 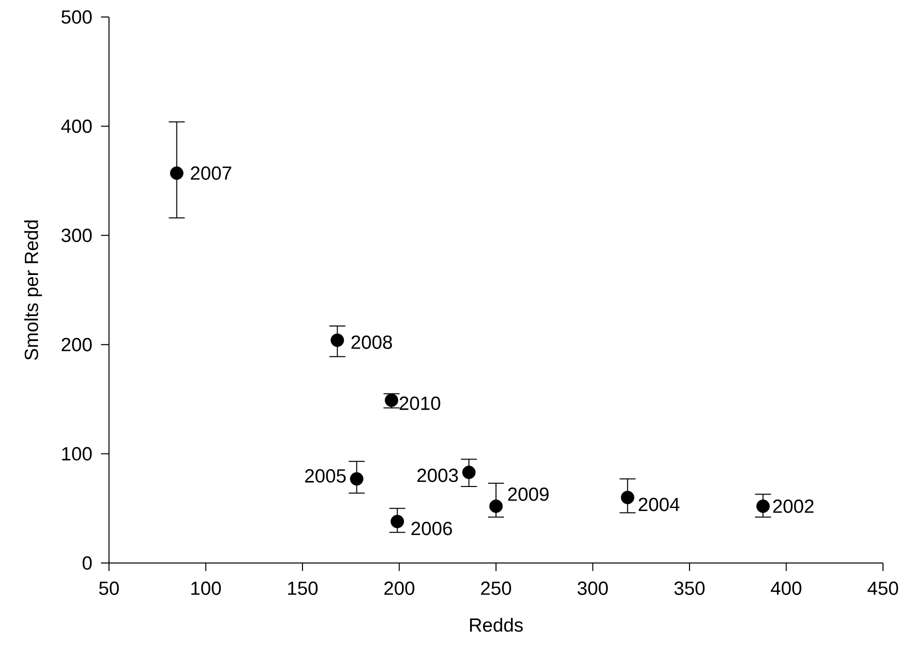 What do you see at coordinates (109, 588) in the screenshot?
I see `x-tick-label: 50` at bounding box center [109, 588].